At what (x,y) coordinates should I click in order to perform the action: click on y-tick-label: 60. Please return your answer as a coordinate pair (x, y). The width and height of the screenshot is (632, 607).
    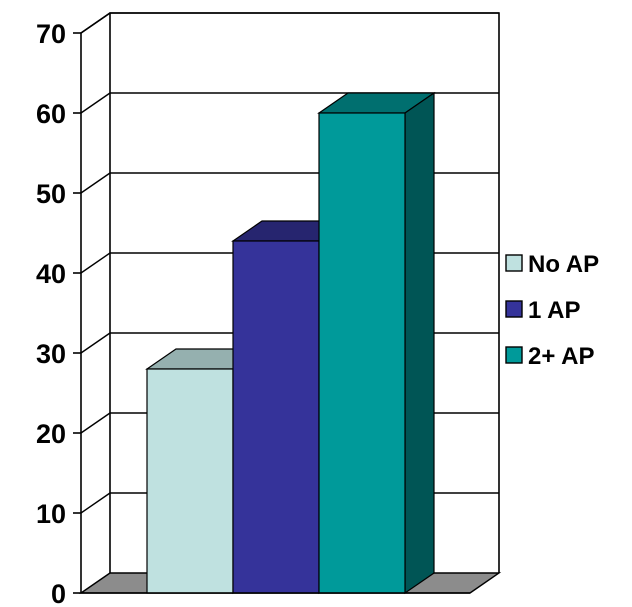
    Looking at the image, I should click on (51, 114).